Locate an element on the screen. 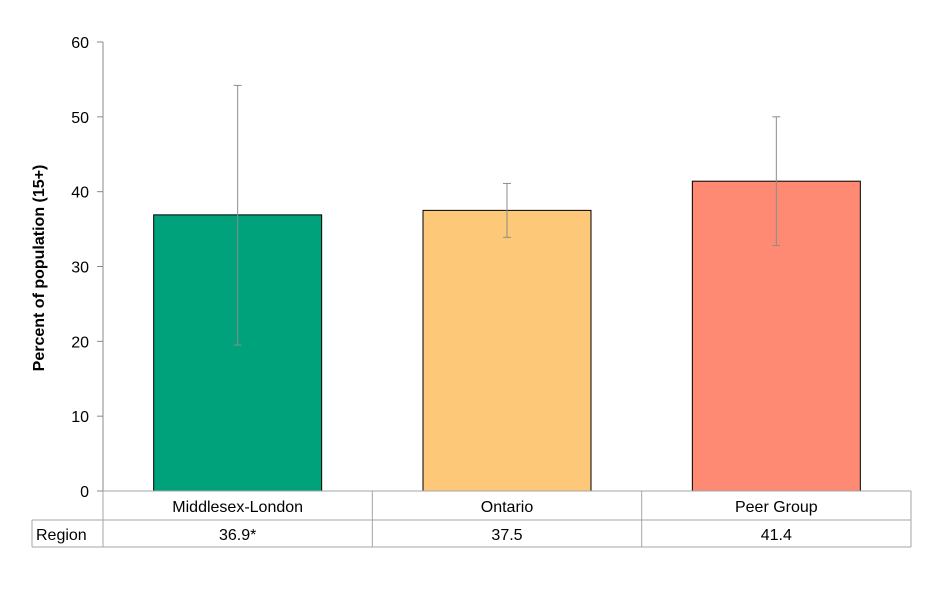 This screenshot has width=930, height=603. y-tick-label: 30 is located at coordinates (80, 268).